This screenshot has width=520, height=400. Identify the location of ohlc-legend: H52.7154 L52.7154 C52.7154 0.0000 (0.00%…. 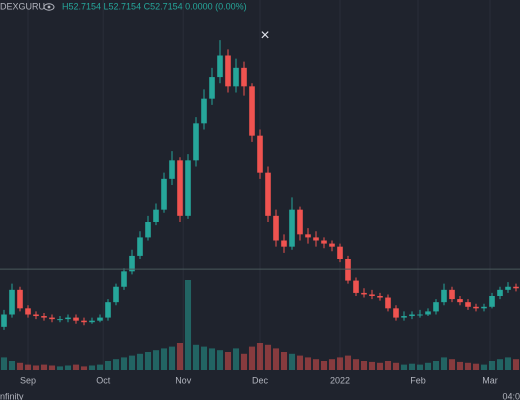
(154, 6).